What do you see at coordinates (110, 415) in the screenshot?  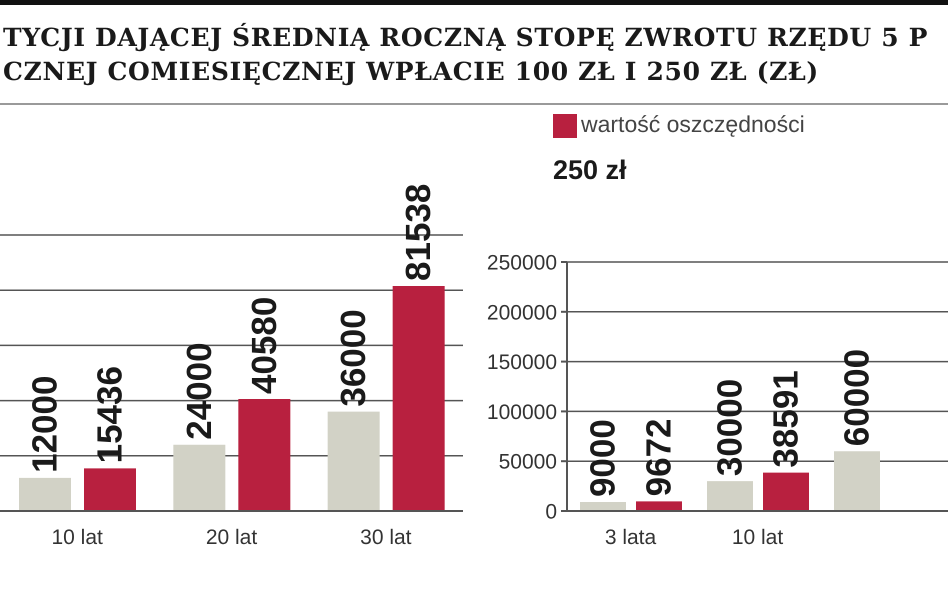 I see `data-label: 15436` at bounding box center [110, 415].